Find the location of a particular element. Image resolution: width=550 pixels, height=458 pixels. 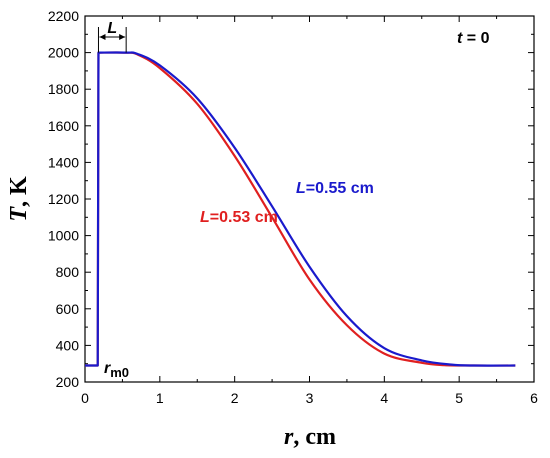

x-tick-label-0: 0 is located at coordinates (85, 398).